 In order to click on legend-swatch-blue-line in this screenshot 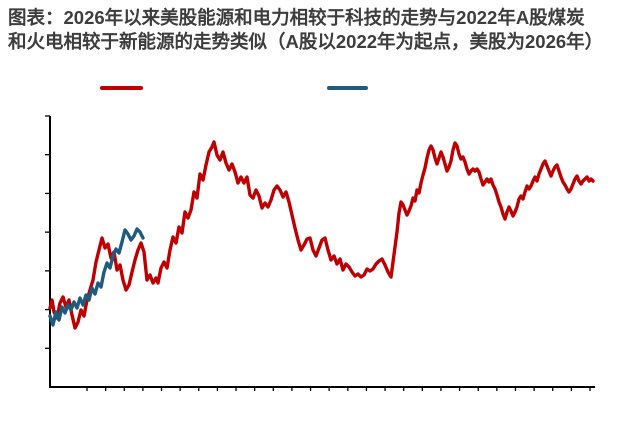, I will do `click(347, 88)`.